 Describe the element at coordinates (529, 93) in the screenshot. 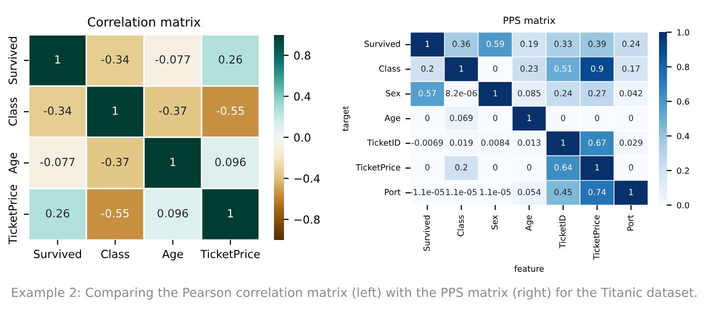

I see `data-label: 0.085` at that location.